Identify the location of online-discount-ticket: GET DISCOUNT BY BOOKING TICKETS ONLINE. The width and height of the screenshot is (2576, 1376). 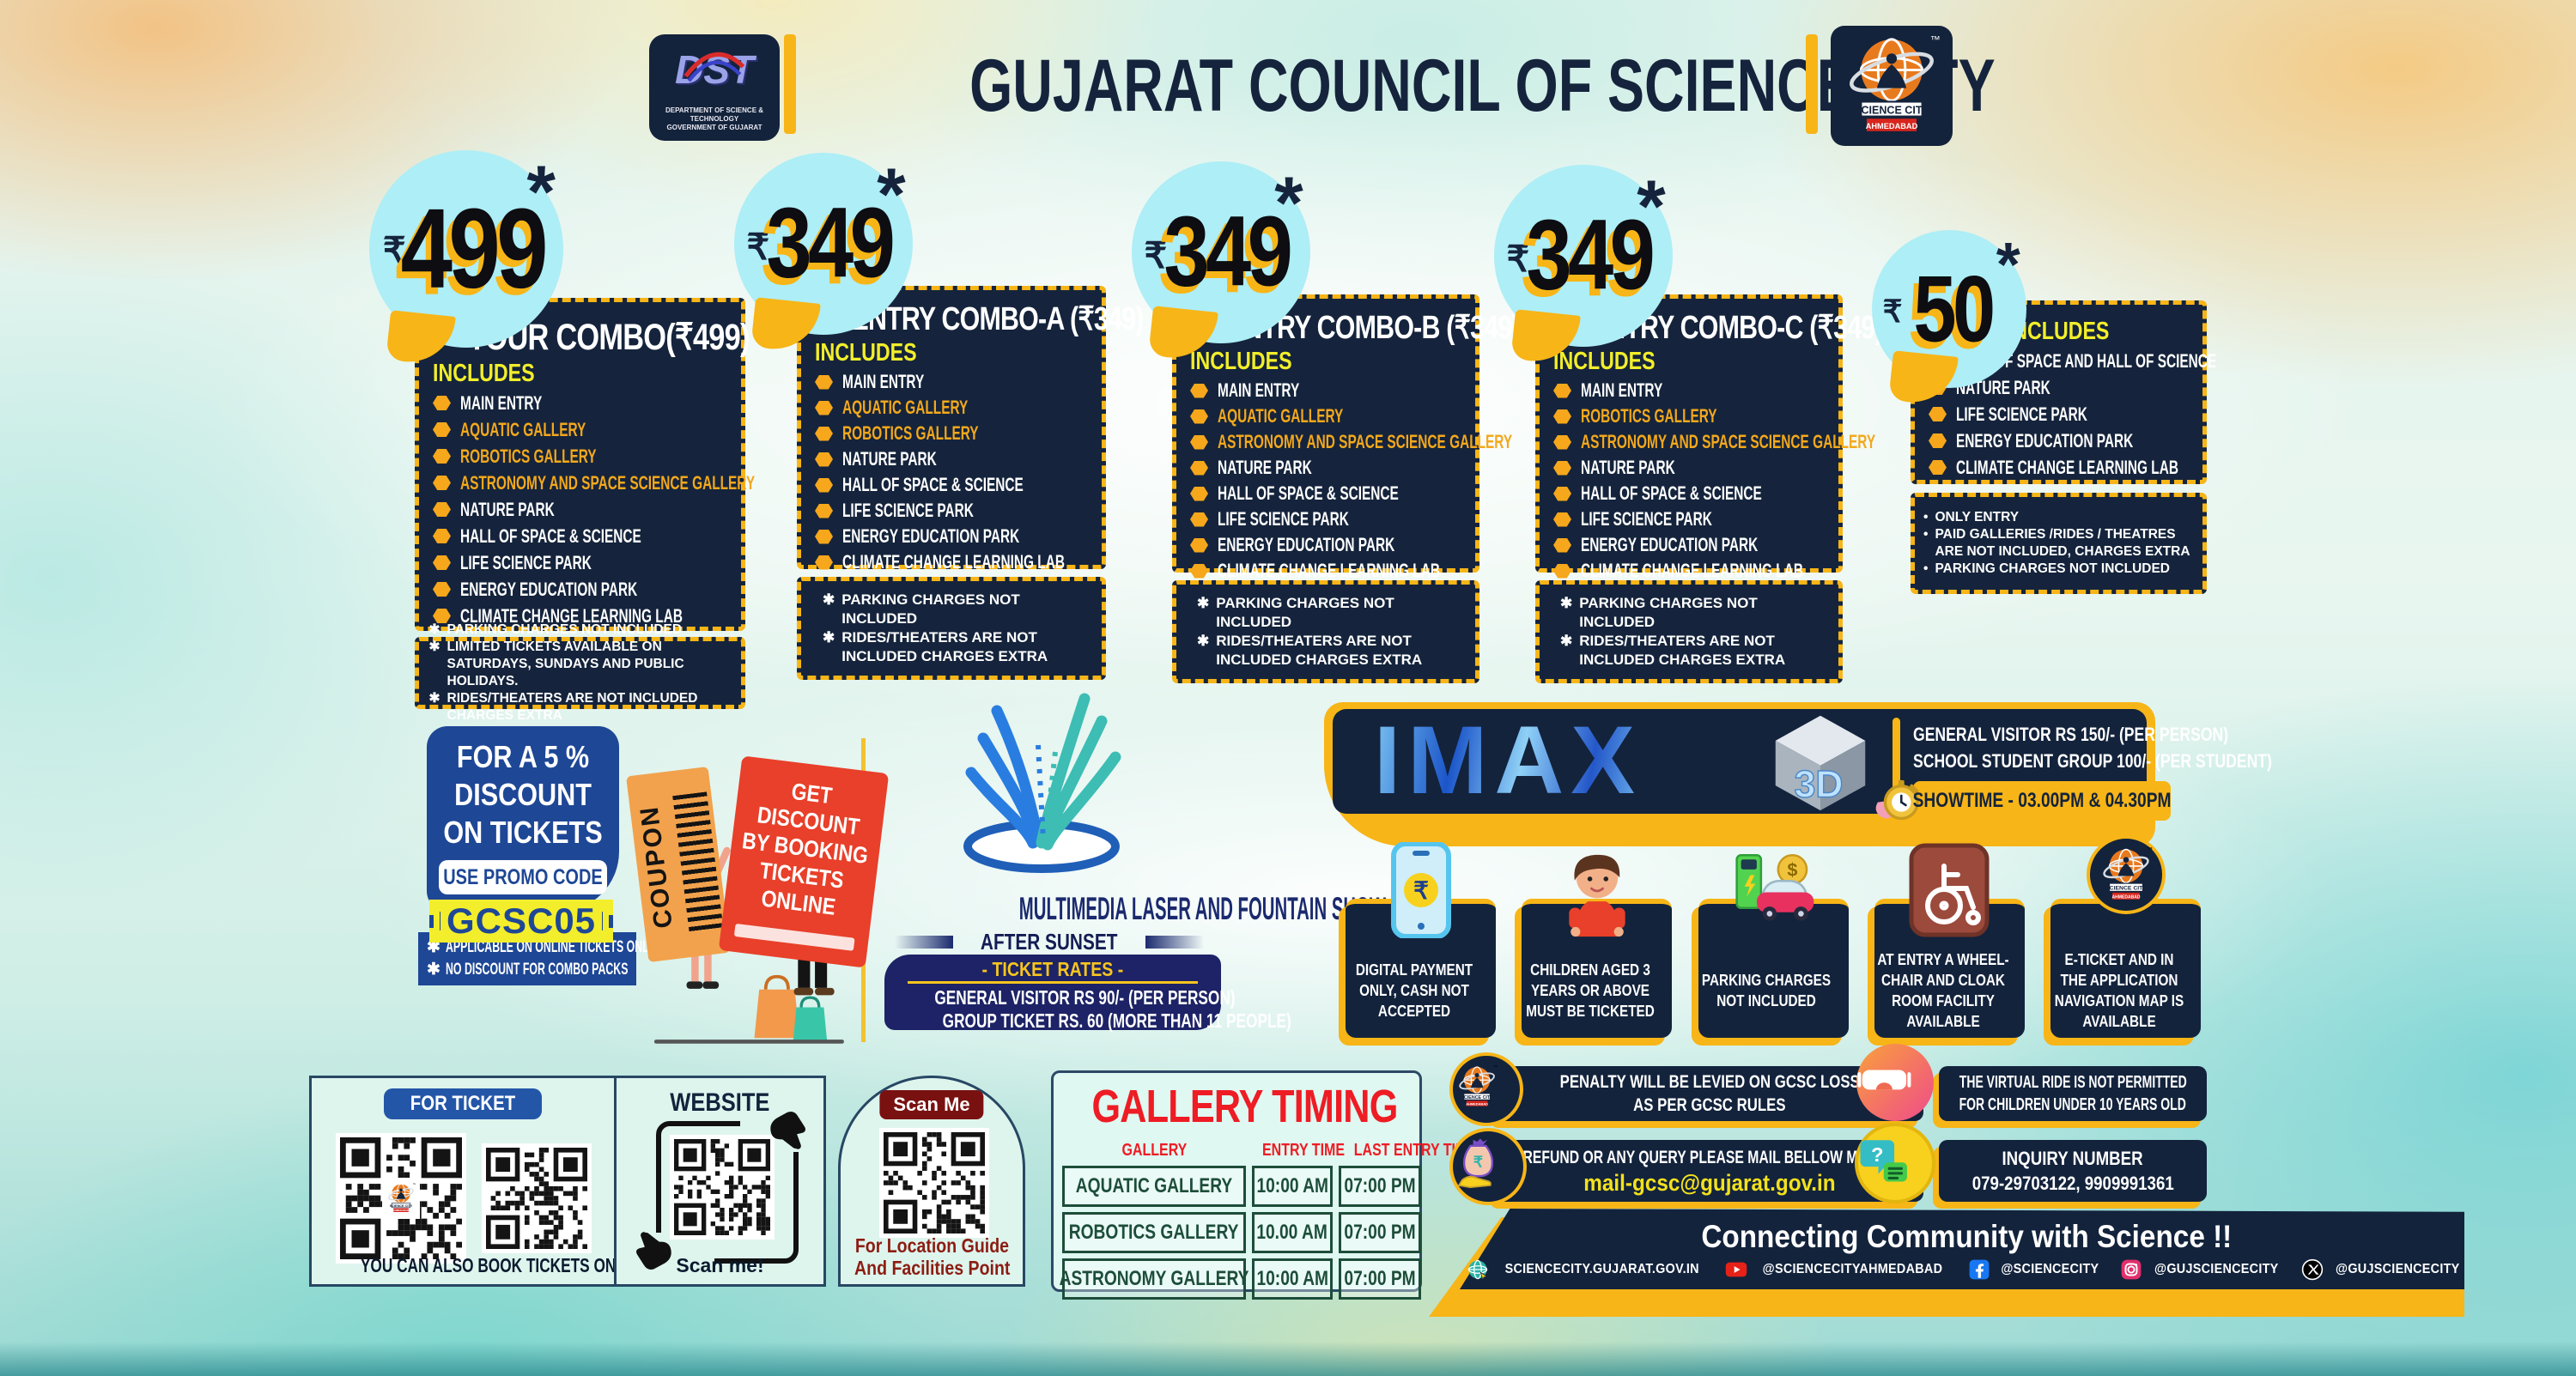
(804, 861).